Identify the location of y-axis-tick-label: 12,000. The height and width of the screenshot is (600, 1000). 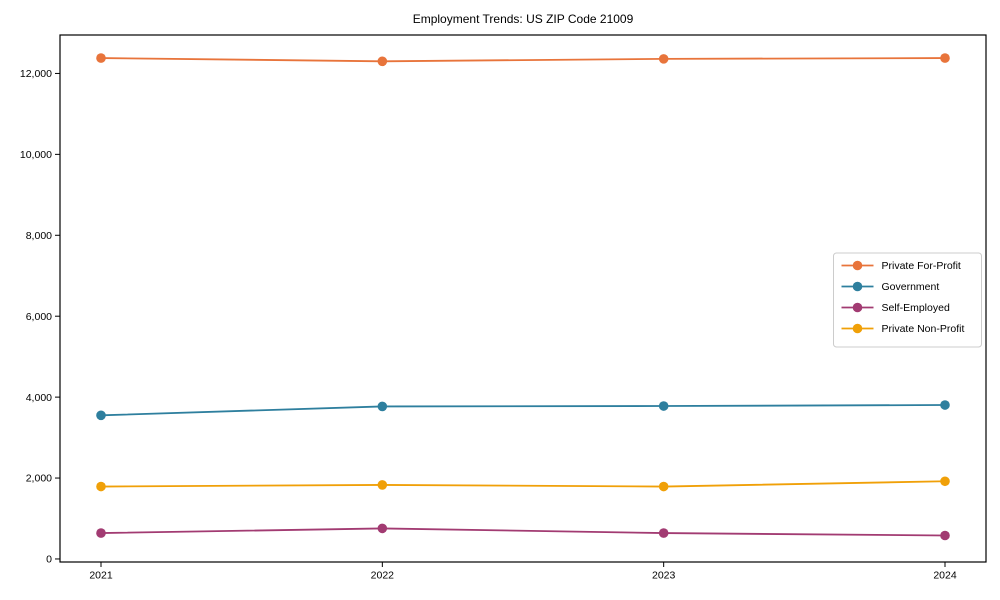
(36, 74).